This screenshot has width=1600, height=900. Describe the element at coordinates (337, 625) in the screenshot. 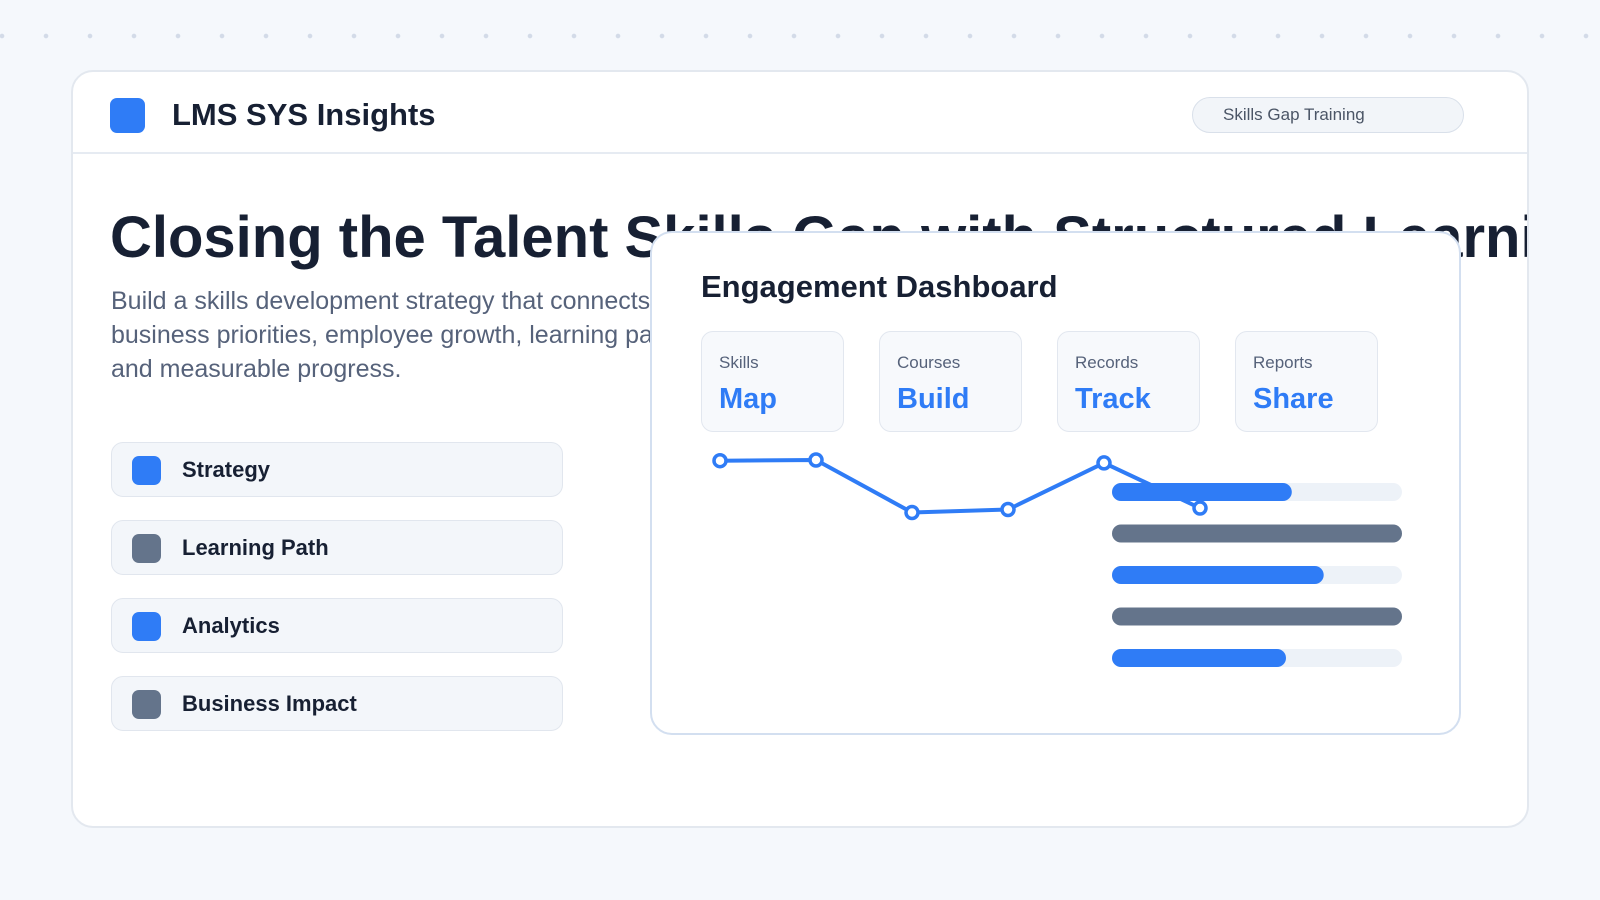

I see `pillar-analytics: Analytics` at that location.